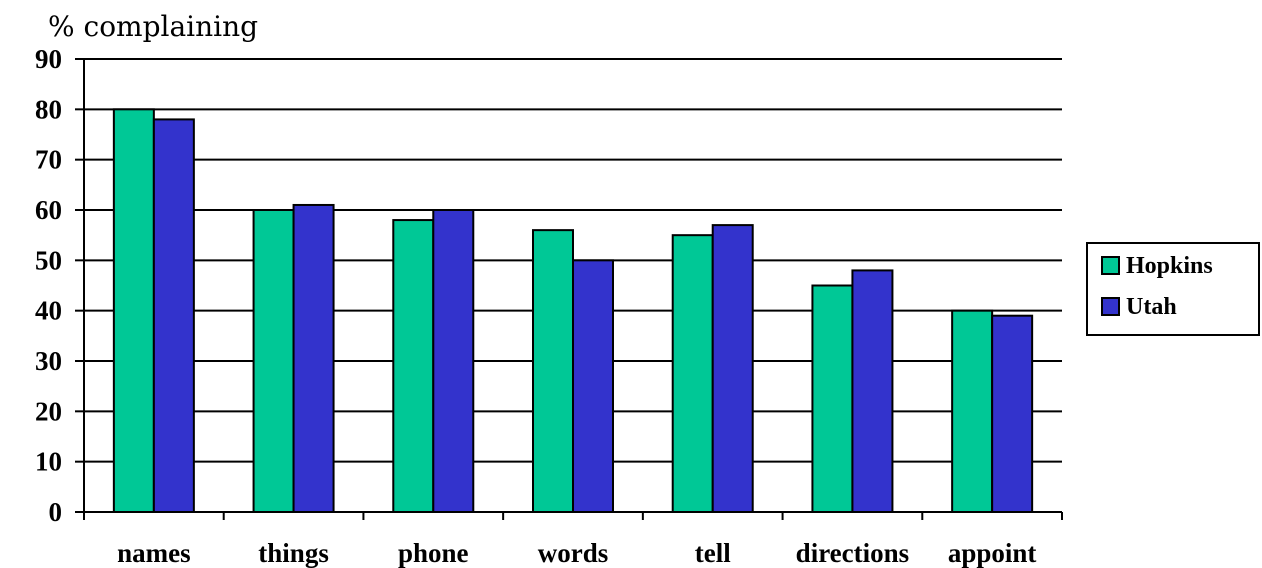 The image size is (1262, 568). What do you see at coordinates (48, 160) in the screenshot?
I see `y-tick-label: 70` at bounding box center [48, 160].